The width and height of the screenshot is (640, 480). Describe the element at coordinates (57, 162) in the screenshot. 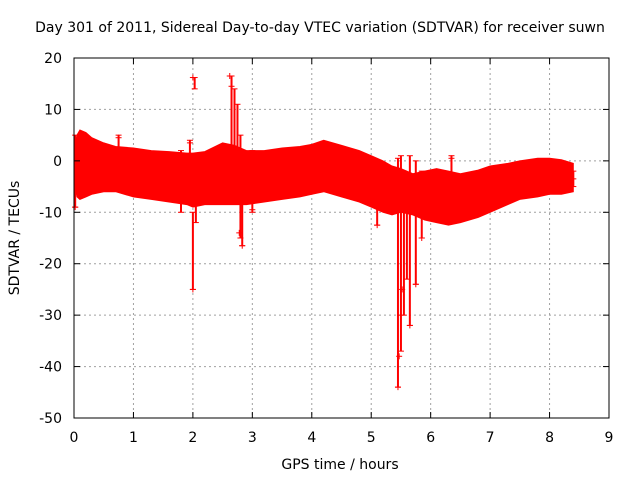

I see `y-tick-label: 0` at that location.